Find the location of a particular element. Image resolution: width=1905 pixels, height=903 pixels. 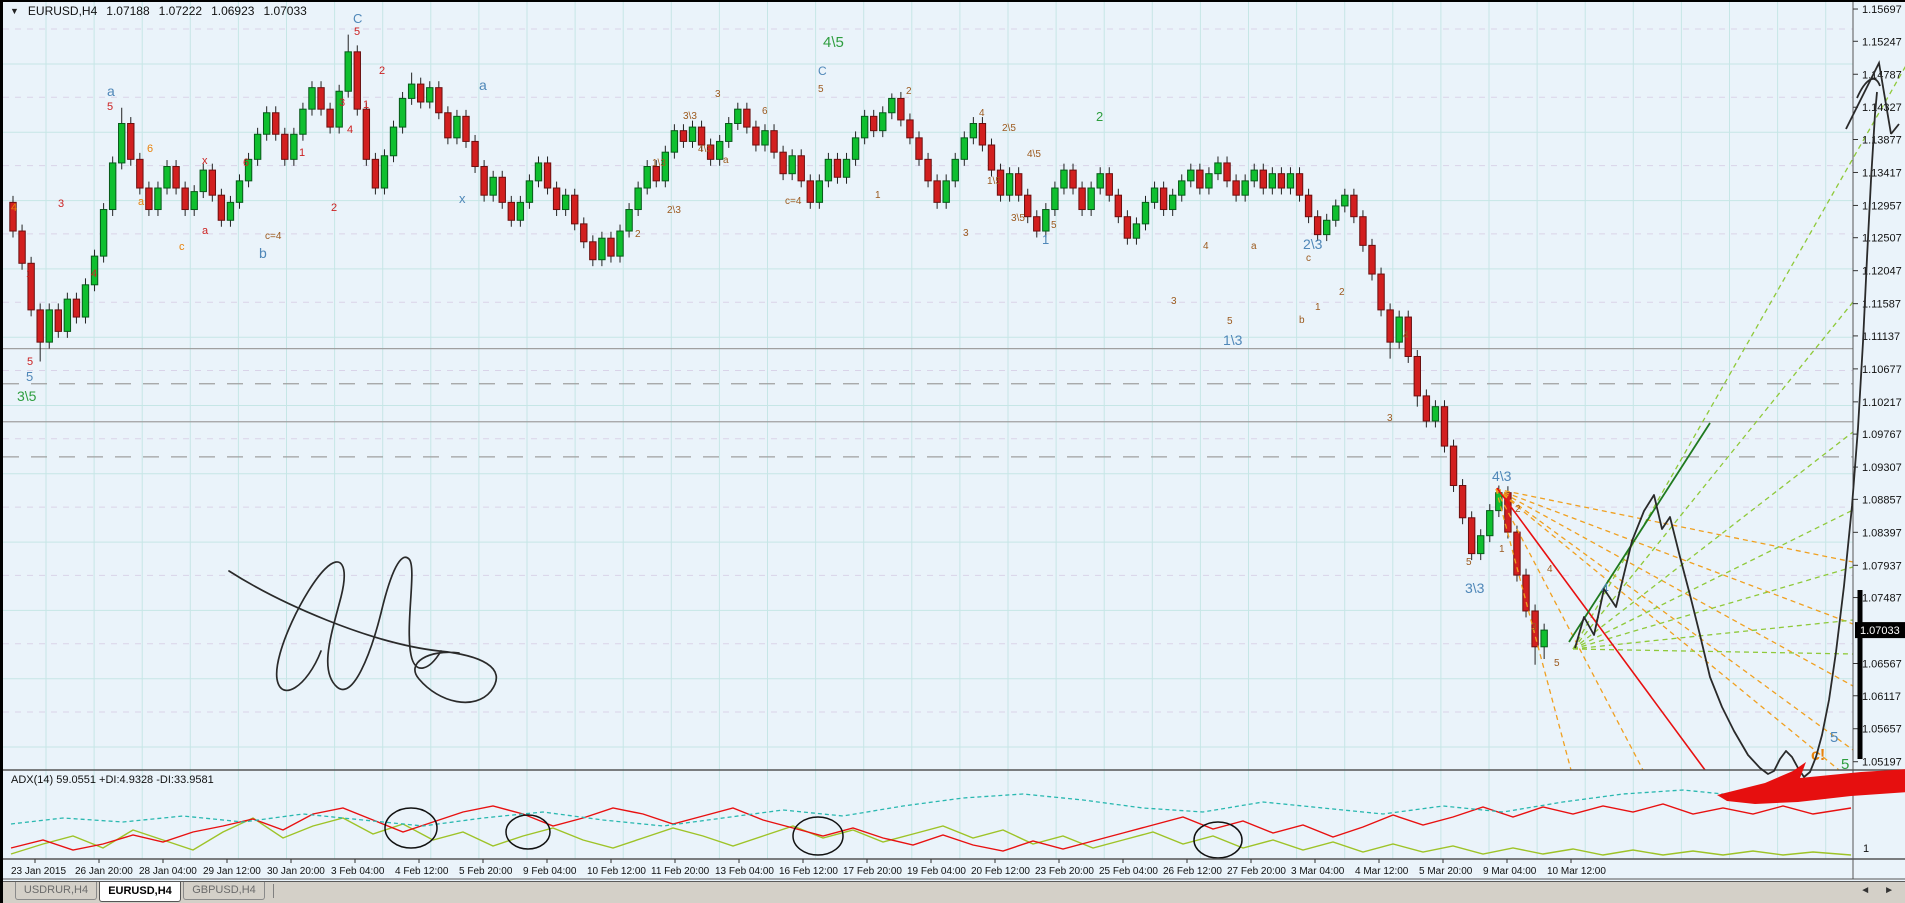

chart-tab-eurusd: EURUSD,H4 is located at coordinates (140, 892).